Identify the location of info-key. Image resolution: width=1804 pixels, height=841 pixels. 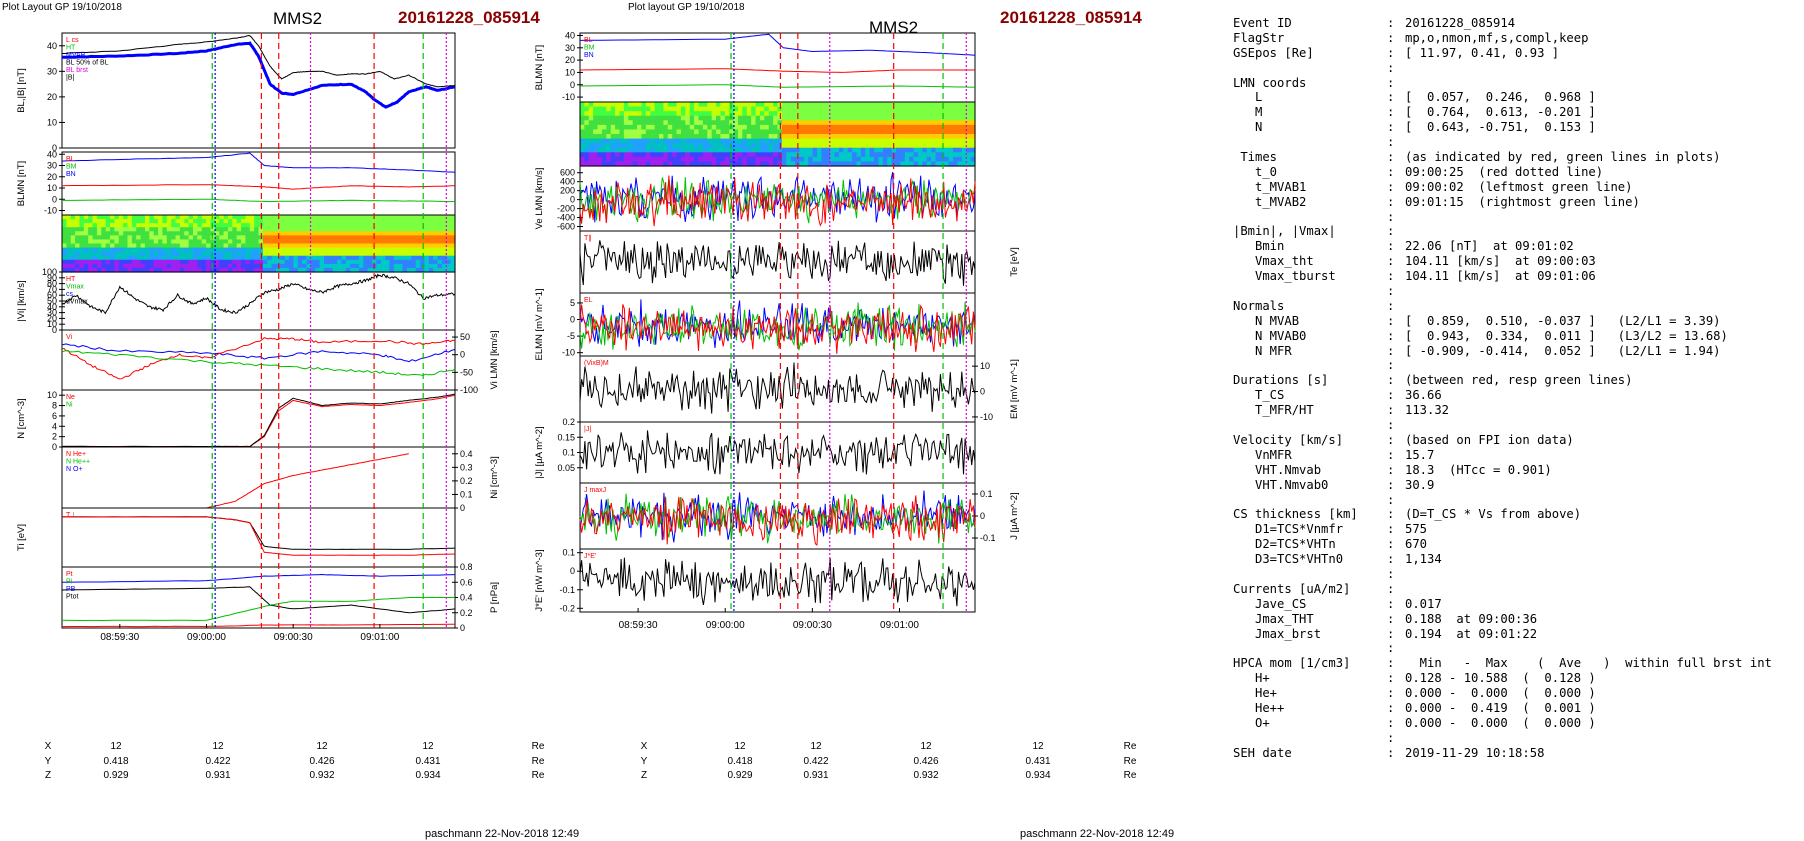
(1310, 365).